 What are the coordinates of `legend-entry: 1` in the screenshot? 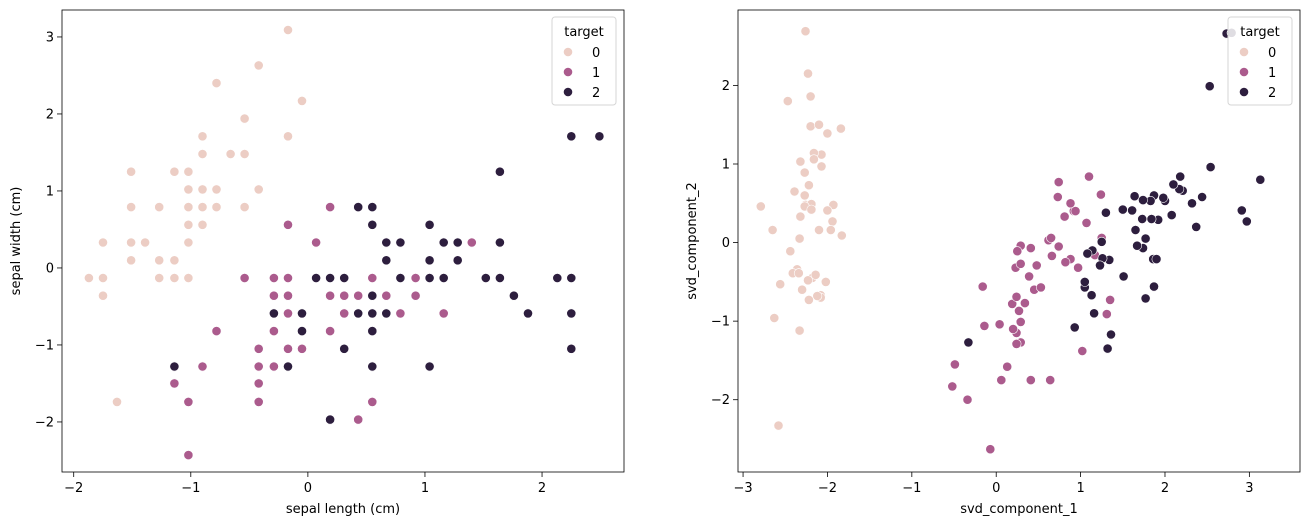 It's located at (596, 73).